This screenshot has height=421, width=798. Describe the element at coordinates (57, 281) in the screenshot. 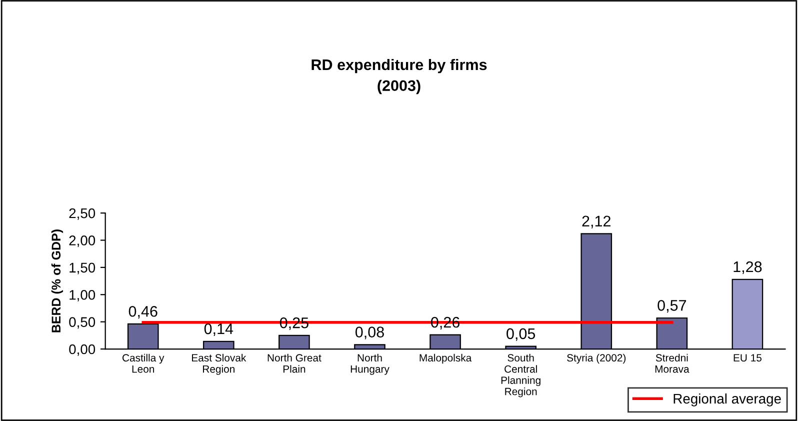

I see `y-axis-title: BERD (% of GDP)` at that location.